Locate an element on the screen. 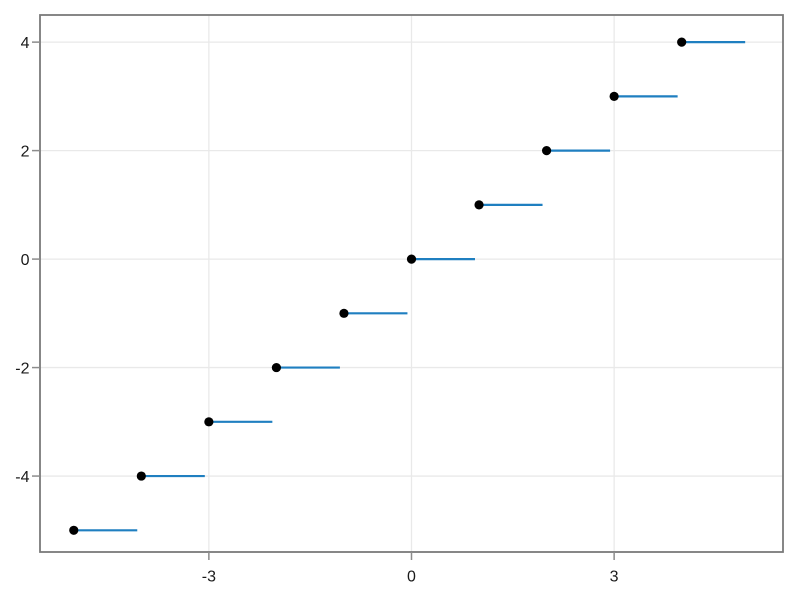 This screenshot has width=800, height=600. x-tick-label: 0 is located at coordinates (411, 577).